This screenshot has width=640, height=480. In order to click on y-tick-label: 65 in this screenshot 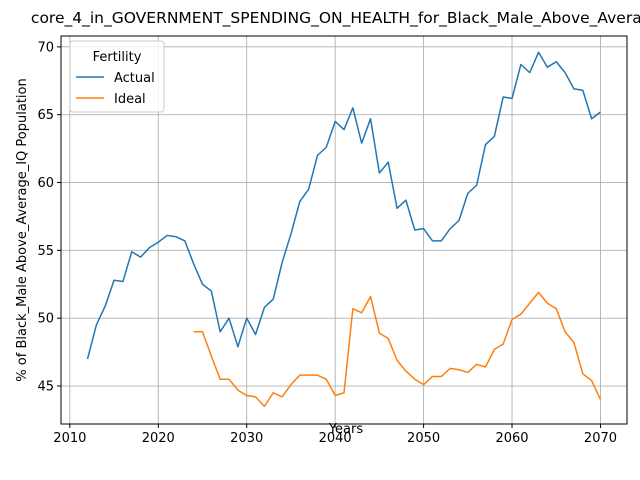, I will do `click(45, 115)`.